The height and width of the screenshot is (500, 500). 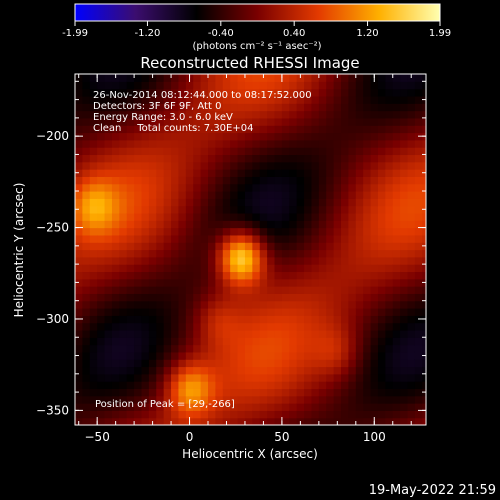 I want to click on colorbar-ticks: -1.99 -1.20 -0.40 0.40 1.20 1.99, so click(x=256, y=30).